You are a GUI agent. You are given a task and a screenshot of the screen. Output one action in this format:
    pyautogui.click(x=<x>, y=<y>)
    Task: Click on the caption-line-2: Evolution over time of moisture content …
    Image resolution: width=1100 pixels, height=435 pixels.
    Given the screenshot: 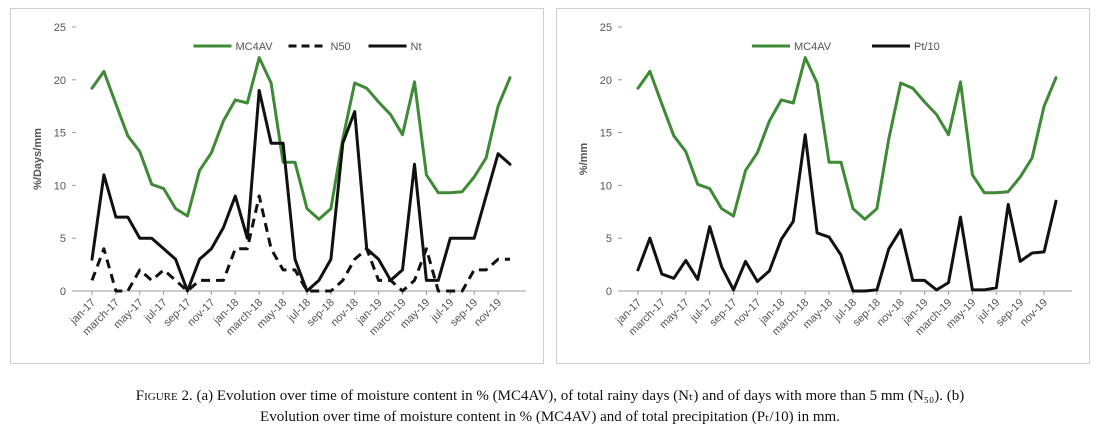 What is the action you would take?
    pyautogui.click(x=550, y=417)
    